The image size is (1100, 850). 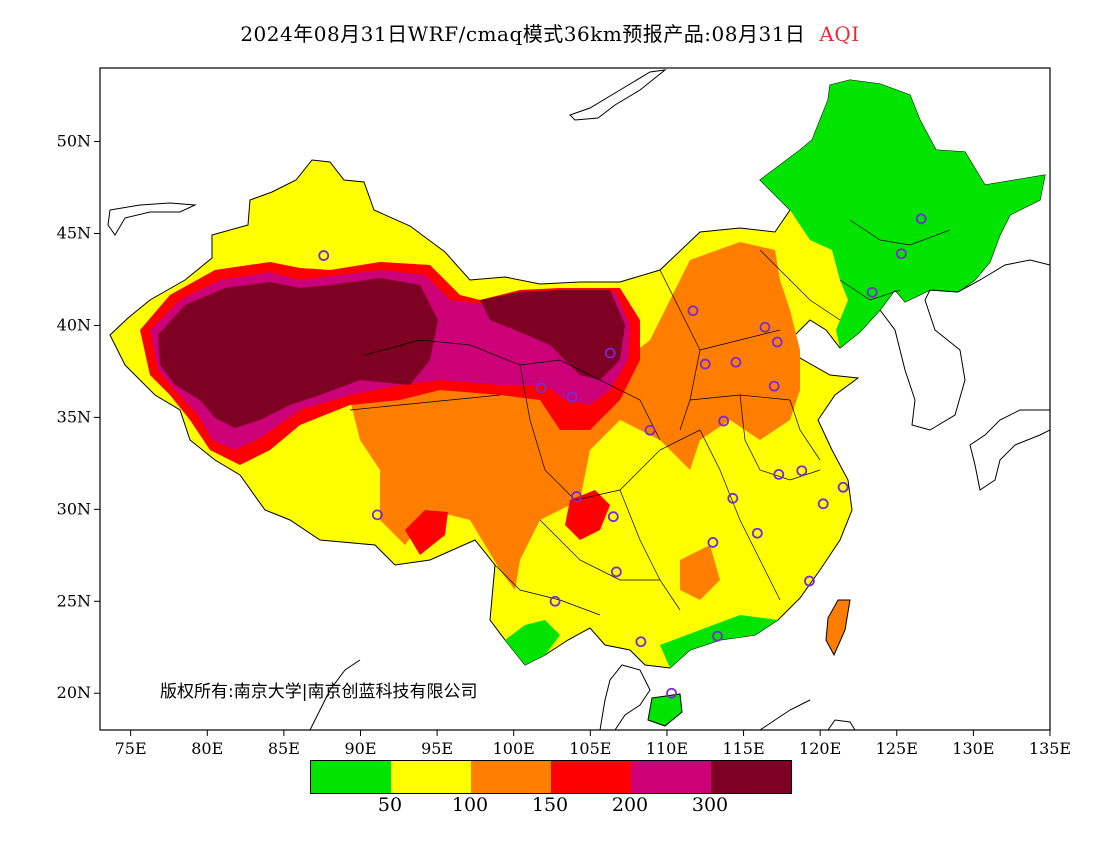 I want to click on coast-lake-balkhash, so click(x=152, y=219).